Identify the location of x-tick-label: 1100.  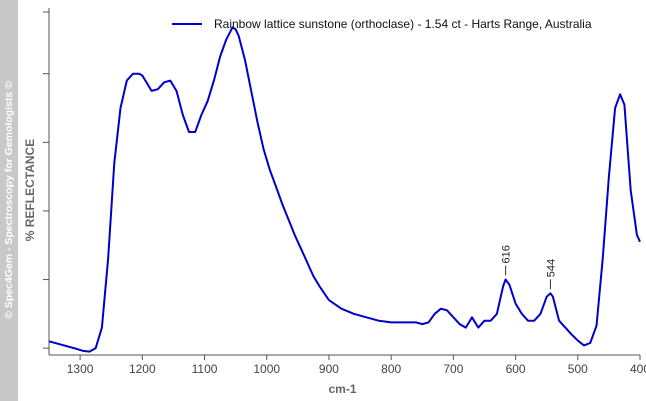
(205, 369).